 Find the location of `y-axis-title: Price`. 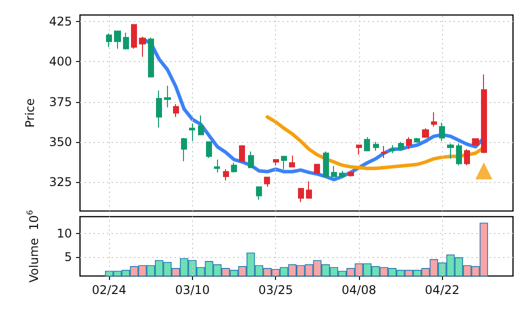

y-axis-title: Price is located at coordinates (30, 113).